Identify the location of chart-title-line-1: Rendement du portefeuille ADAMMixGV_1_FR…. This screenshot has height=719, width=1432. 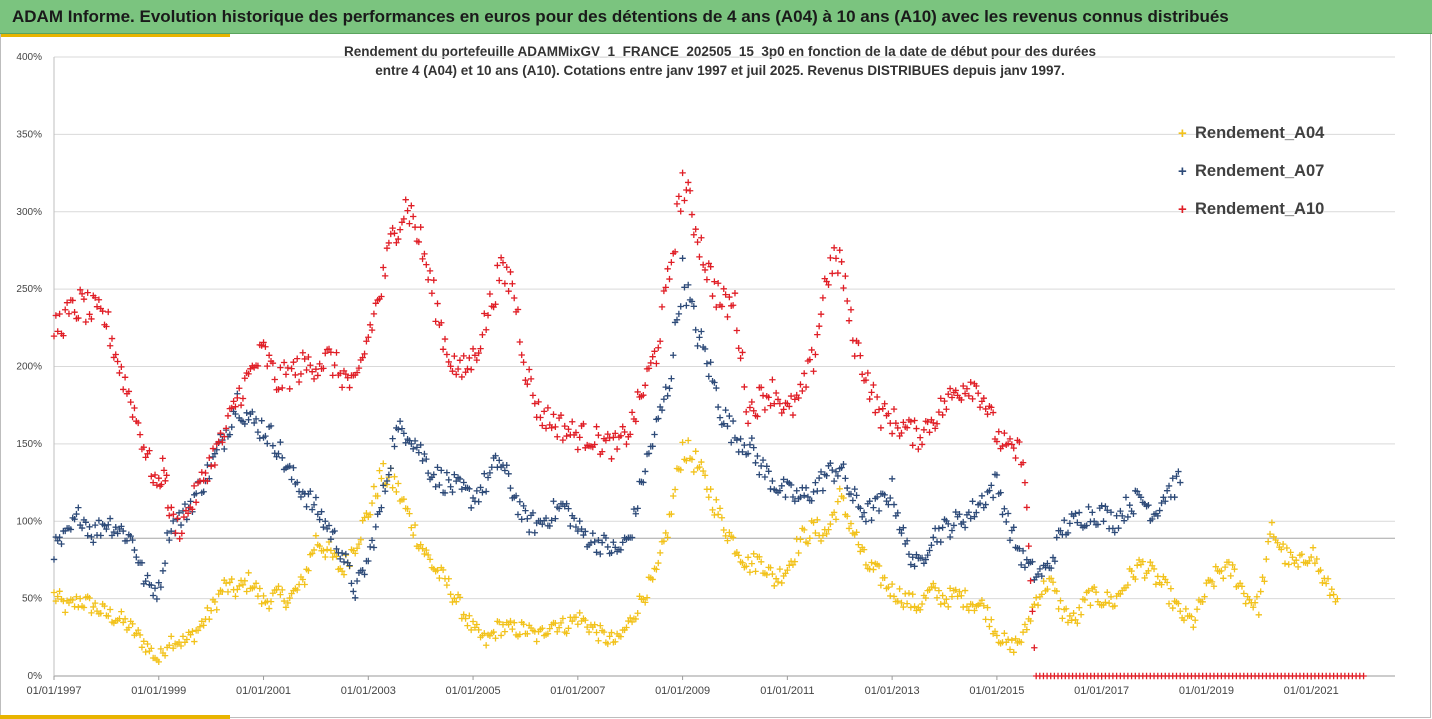
(720, 51).